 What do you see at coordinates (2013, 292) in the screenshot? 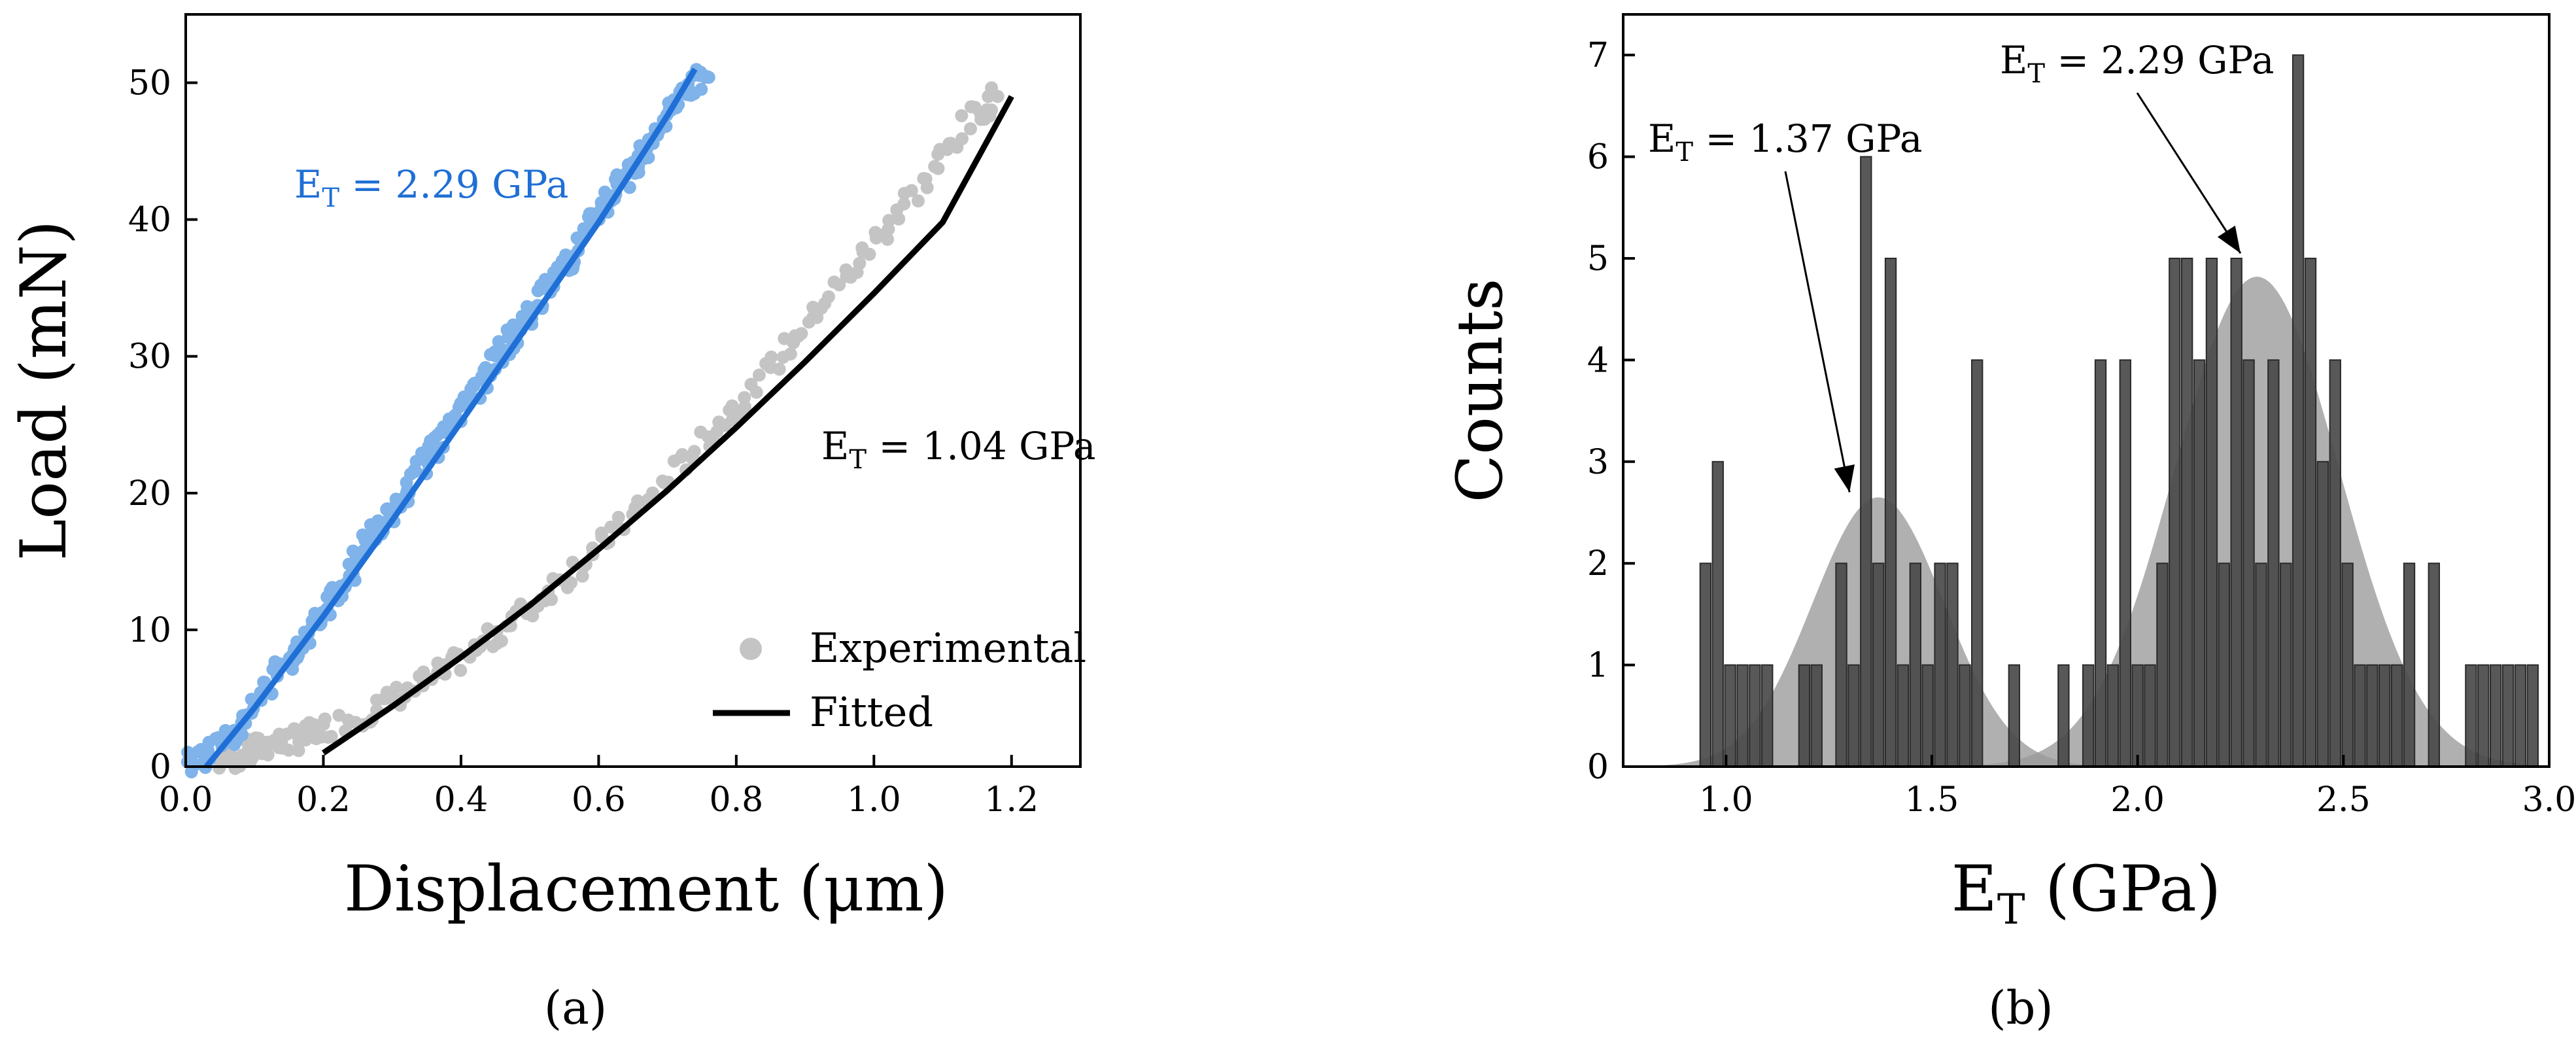
I see `panel-b-annotation-arrows` at bounding box center [2013, 292].